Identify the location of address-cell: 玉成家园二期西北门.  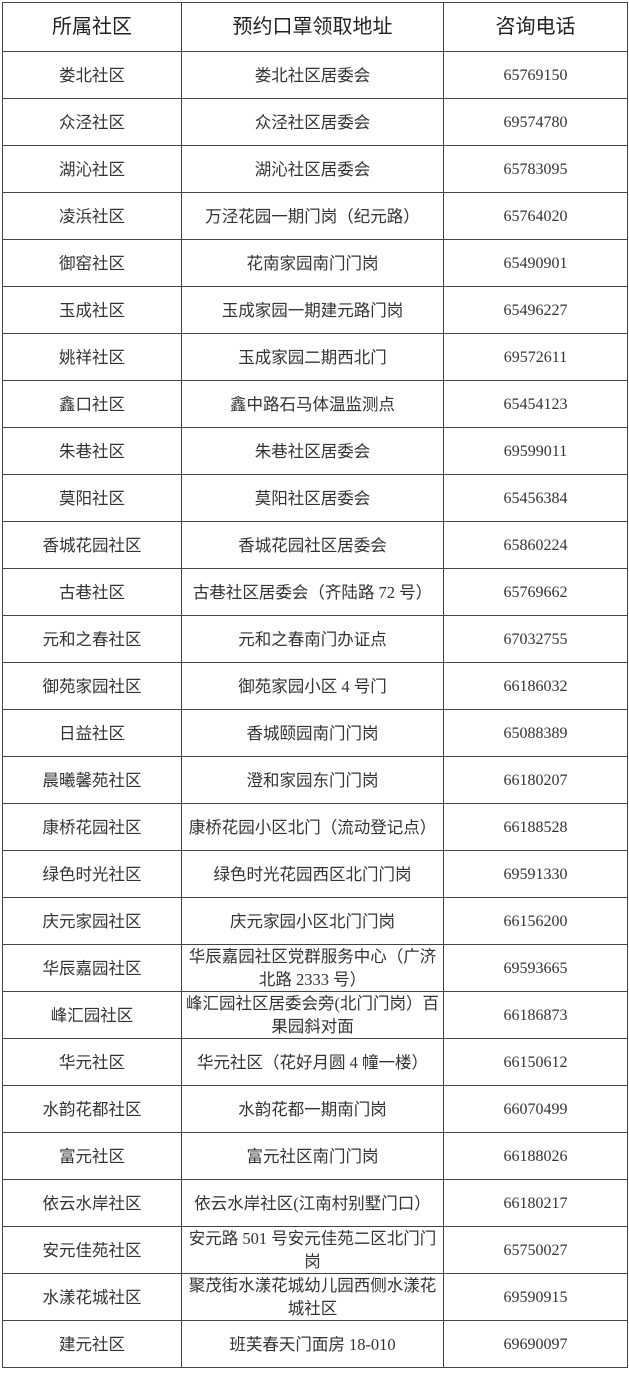
(312, 357).